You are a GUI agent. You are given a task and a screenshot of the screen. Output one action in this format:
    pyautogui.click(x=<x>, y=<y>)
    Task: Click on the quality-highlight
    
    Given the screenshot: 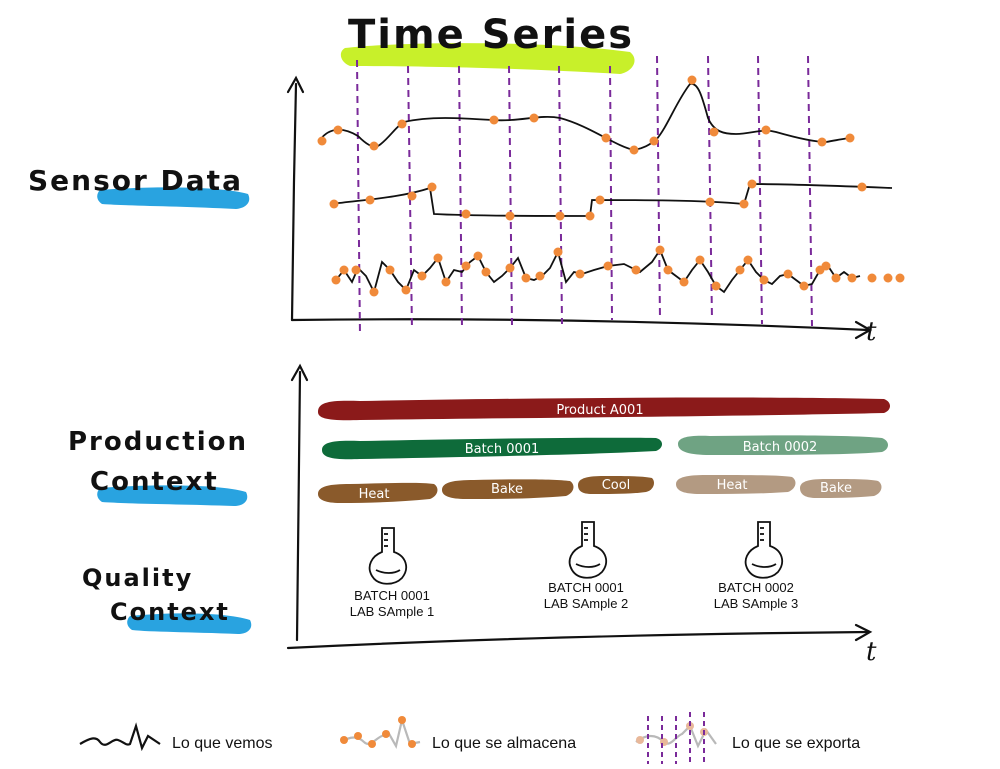 What is the action you would take?
    pyautogui.click(x=189, y=623)
    